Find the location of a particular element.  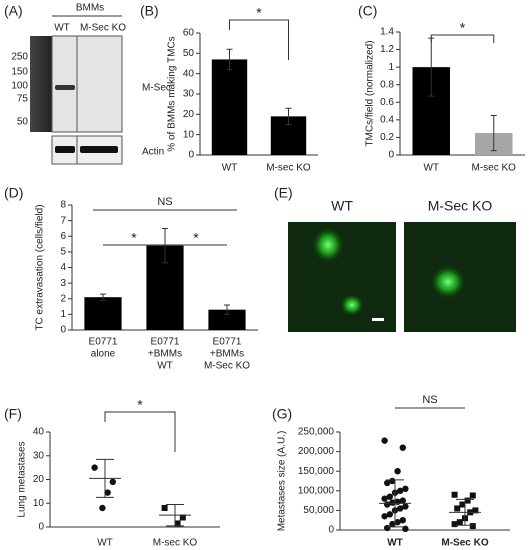

ladder-label: 150 is located at coordinates (19, 72).